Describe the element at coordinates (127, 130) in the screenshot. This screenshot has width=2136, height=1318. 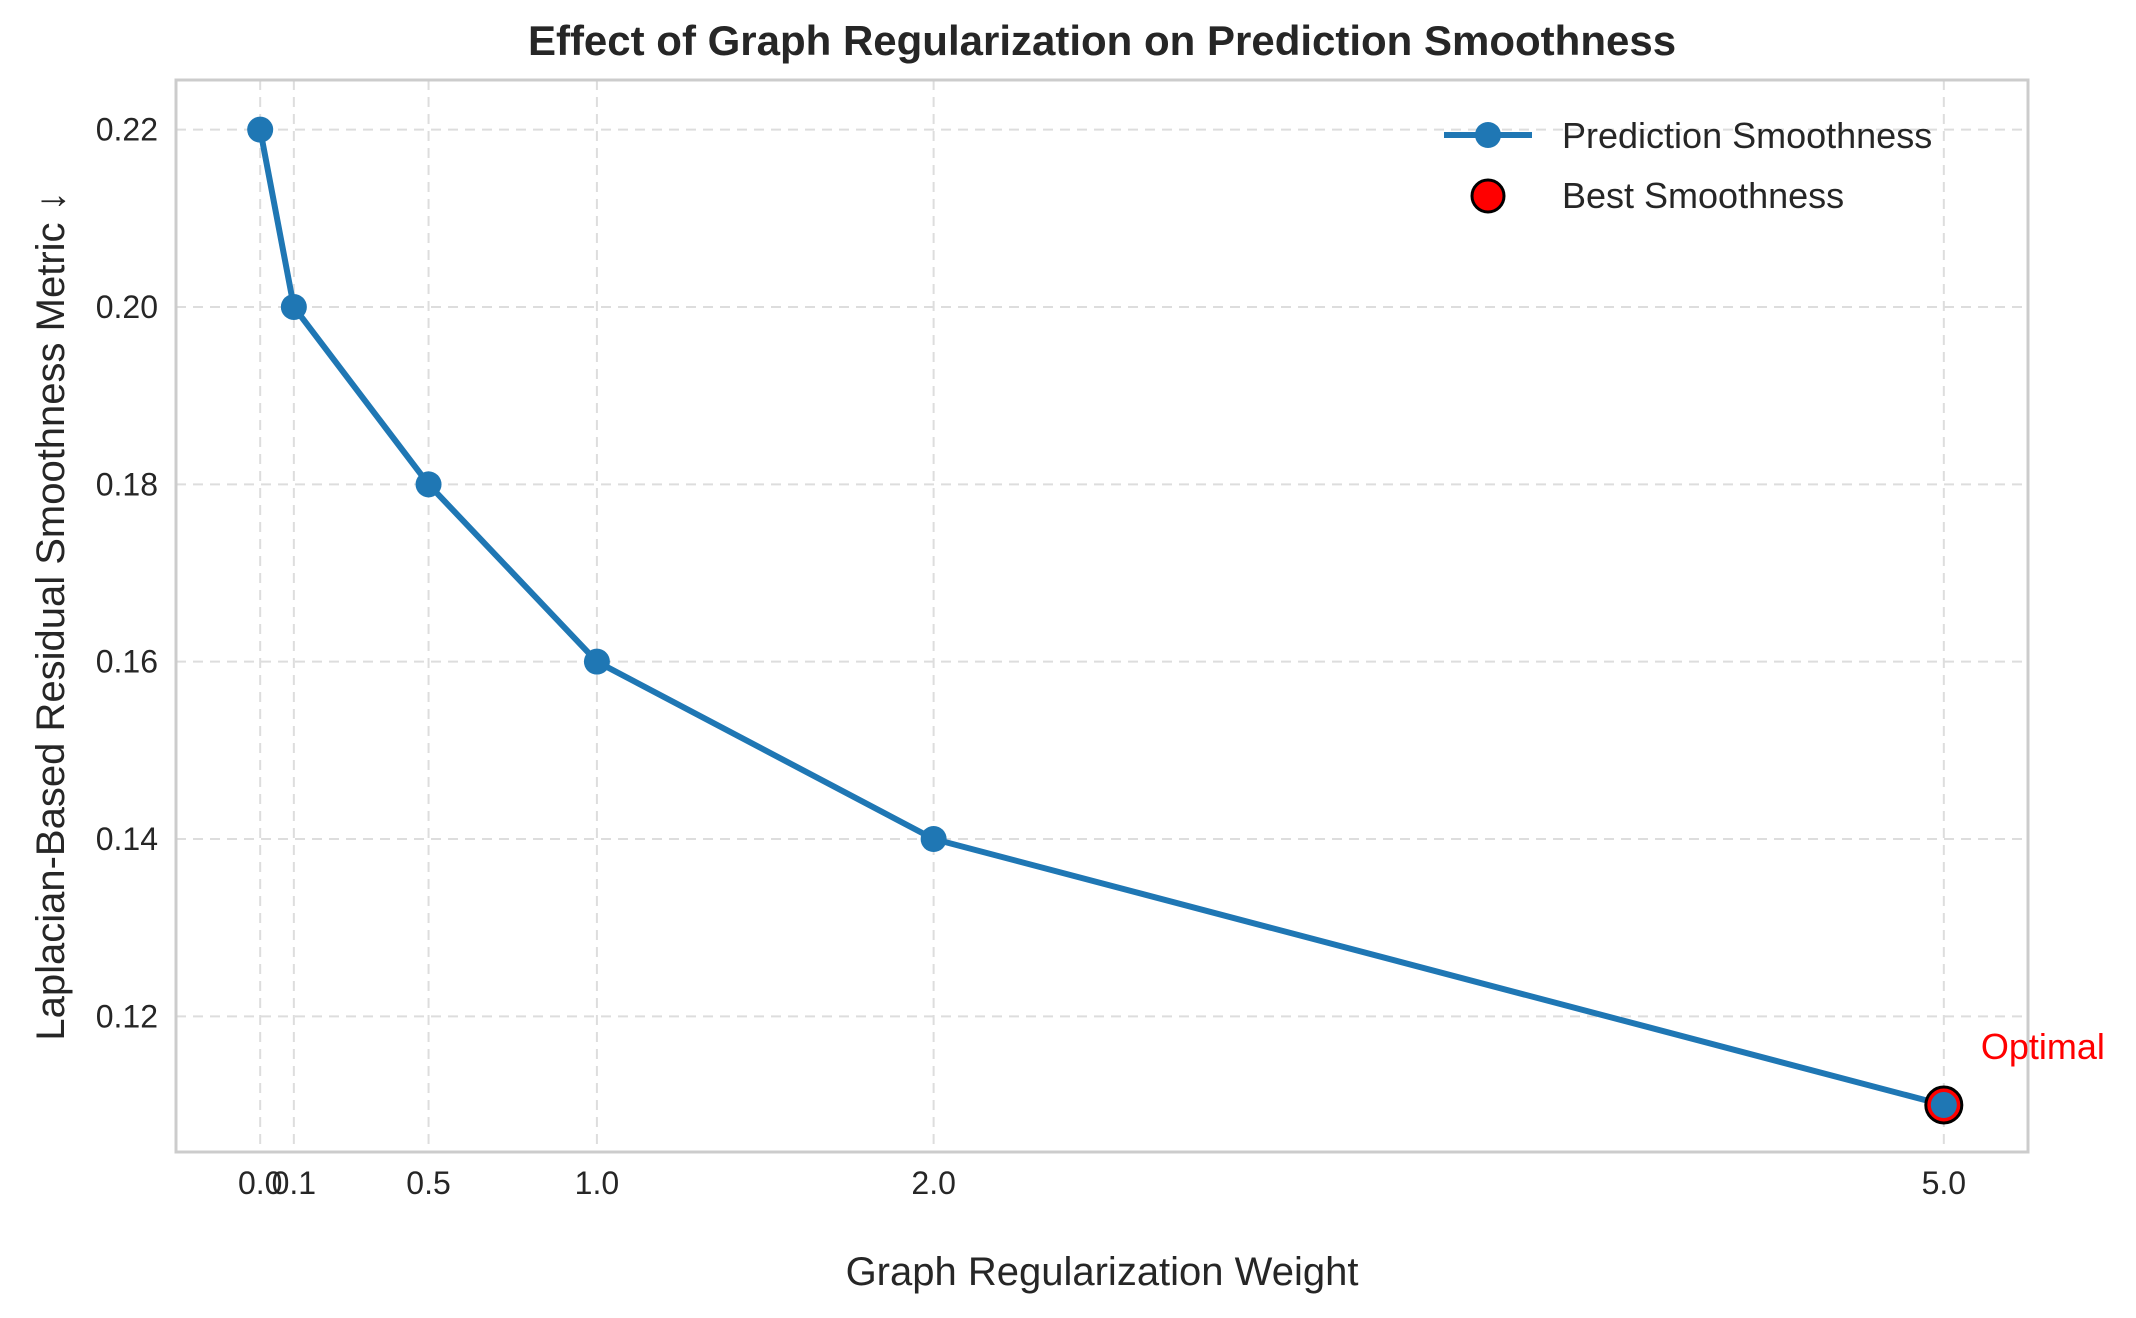
I see `y-tick-label: 0.22` at that location.